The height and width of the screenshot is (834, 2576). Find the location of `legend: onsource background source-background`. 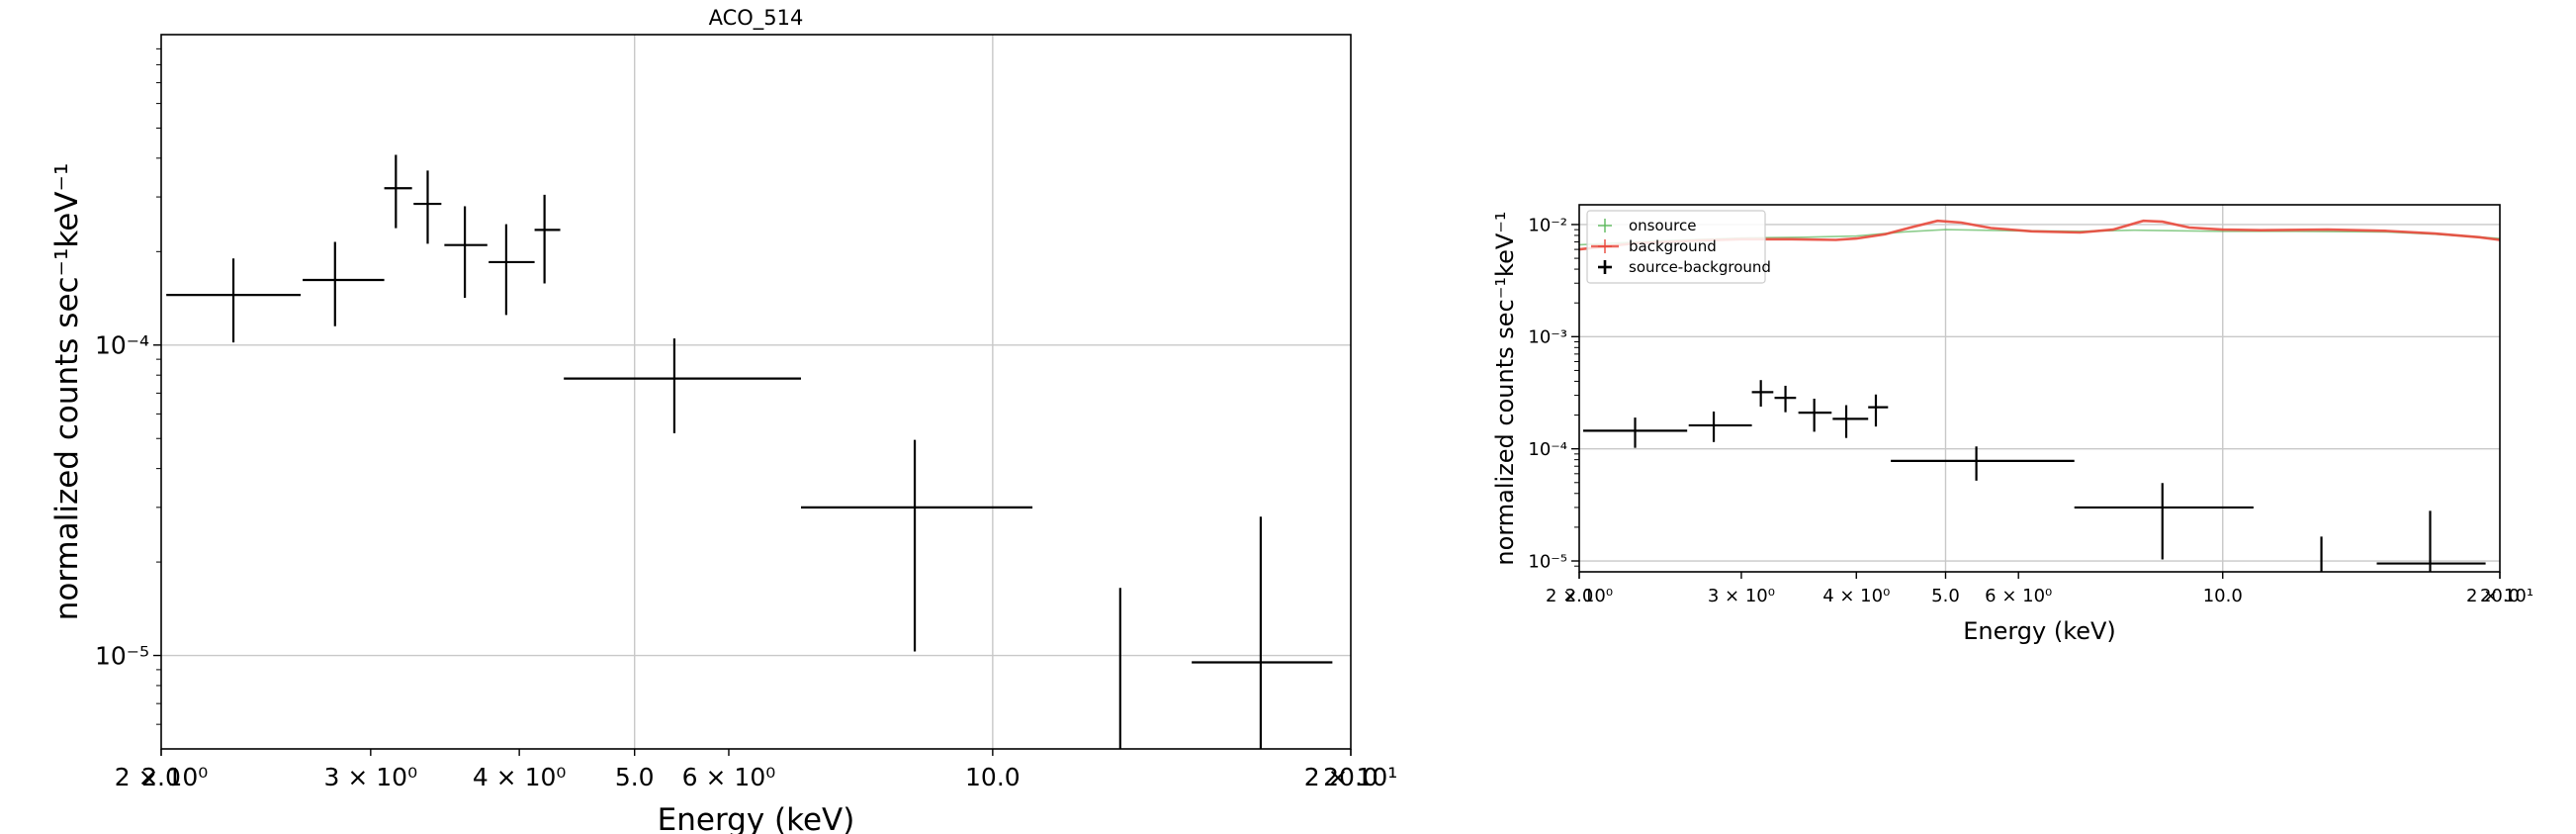

legend: onsource background source-background is located at coordinates (1678, 247).